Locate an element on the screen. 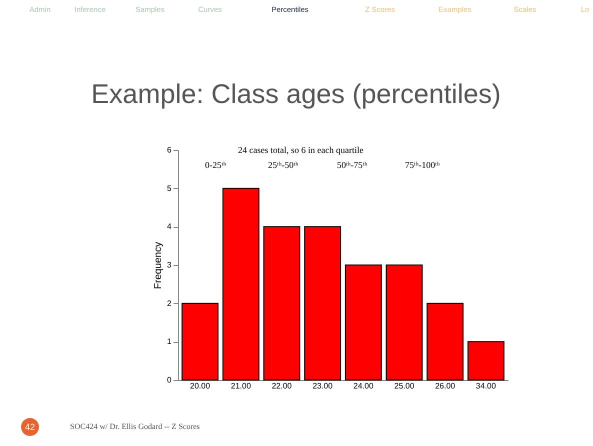 The width and height of the screenshot is (593, 446). annotation: 0-25ᵗʰ is located at coordinates (215, 165).